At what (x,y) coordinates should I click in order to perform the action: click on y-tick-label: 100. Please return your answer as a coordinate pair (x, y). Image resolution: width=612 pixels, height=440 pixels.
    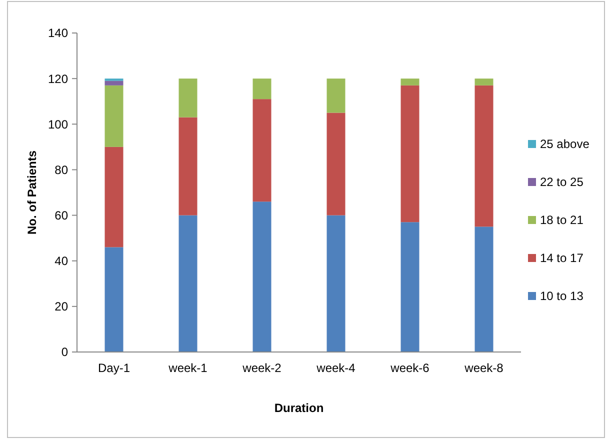
    Looking at the image, I should click on (58, 124).